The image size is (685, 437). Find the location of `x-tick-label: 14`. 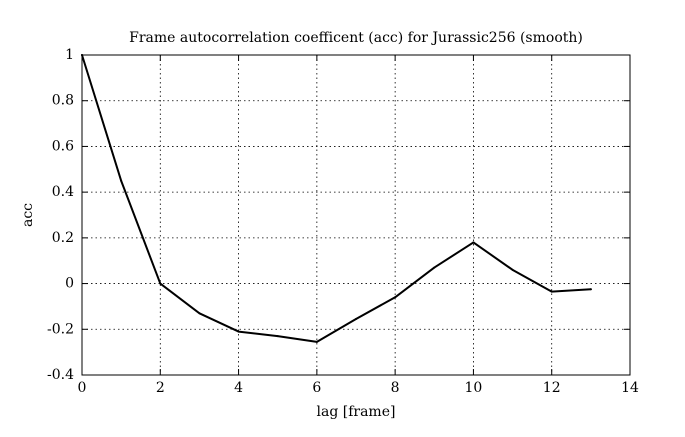

x-tick-label: 14 is located at coordinates (630, 388).